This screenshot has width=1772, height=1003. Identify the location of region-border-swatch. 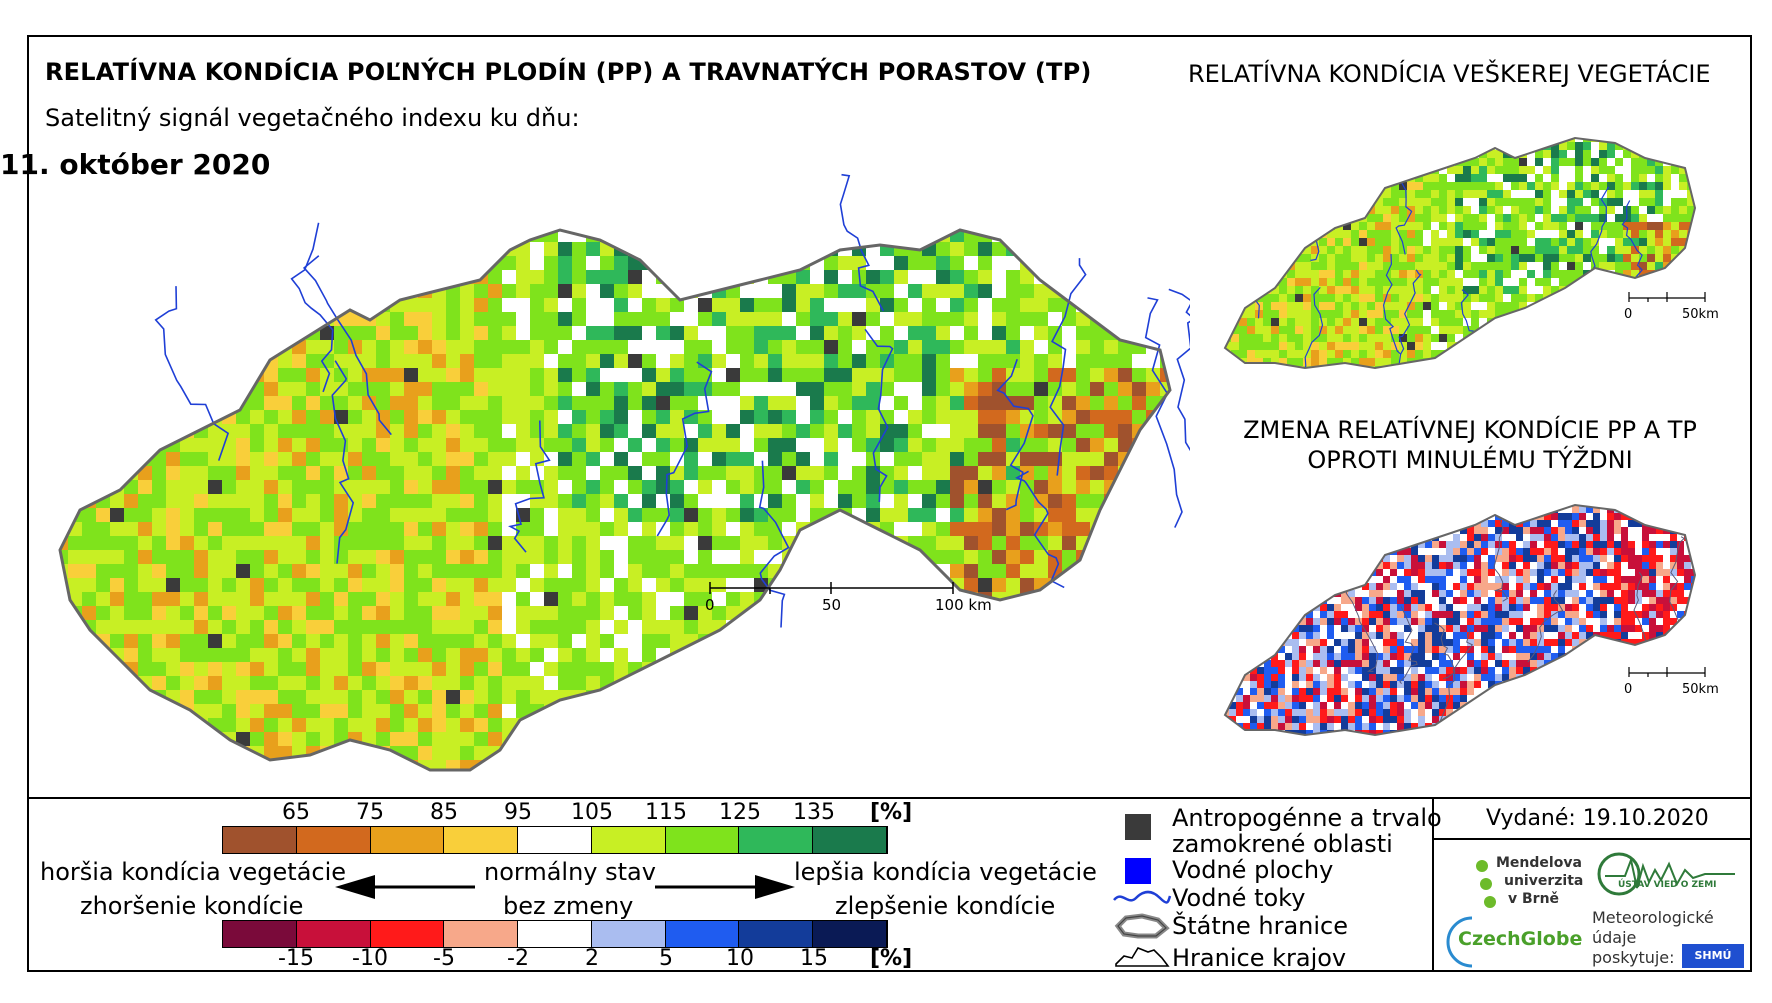
(1142, 957).